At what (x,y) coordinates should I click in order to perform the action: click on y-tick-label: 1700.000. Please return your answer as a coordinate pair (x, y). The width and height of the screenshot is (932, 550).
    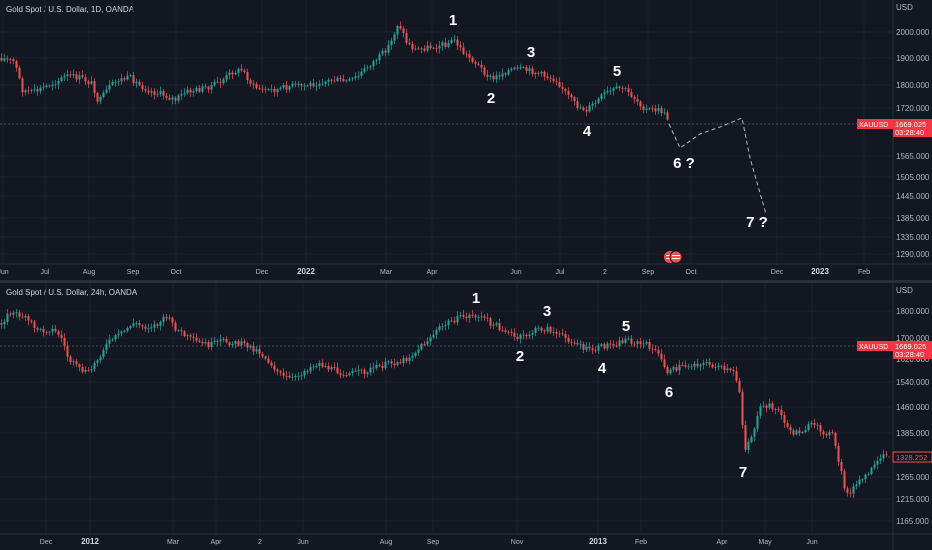
    Looking at the image, I should click on (913, 338).